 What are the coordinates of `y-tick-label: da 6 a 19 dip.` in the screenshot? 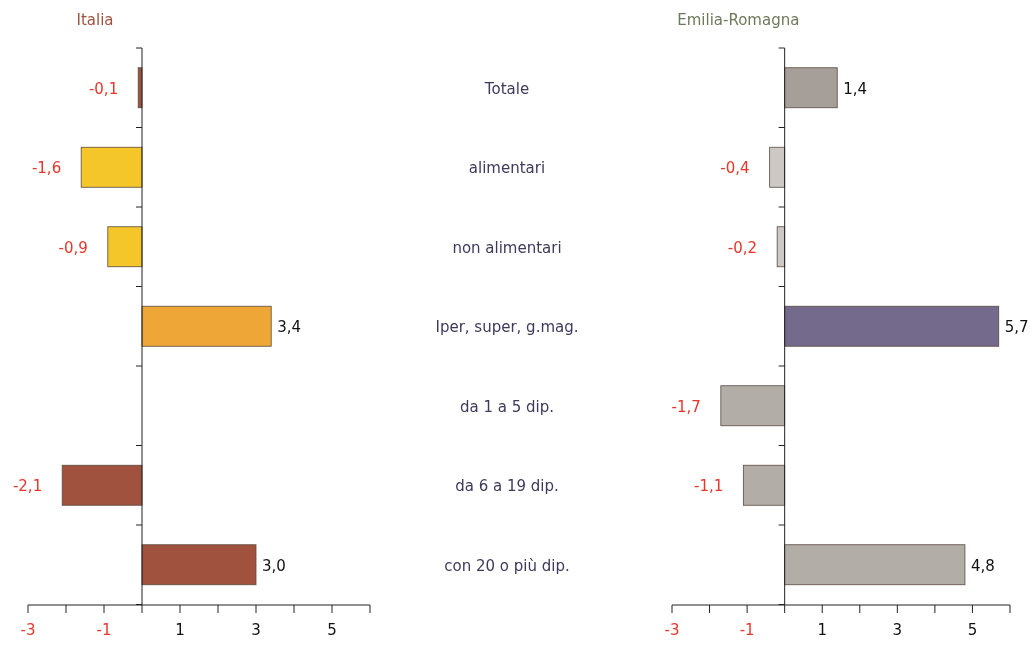 It's located at (507, 486).